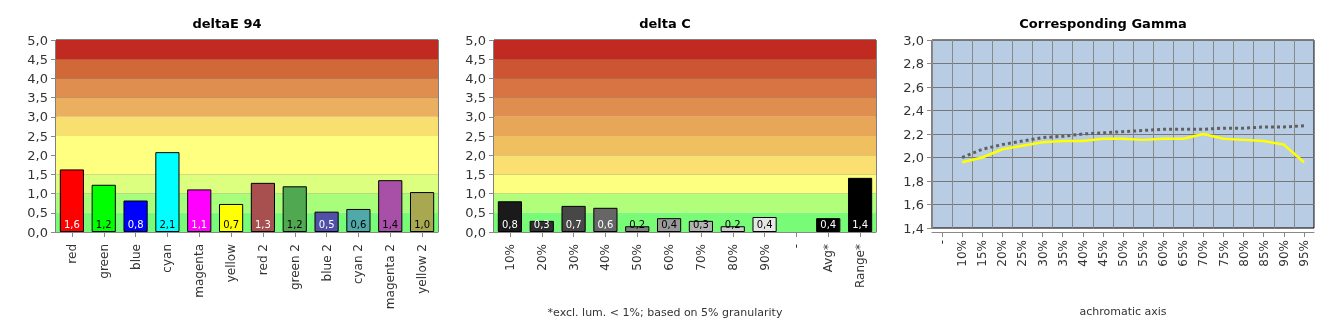  What do you see at coordinates (262, 224) in the screenshot?
I see `data-label: 1,3` at bounding box center [262, 224].